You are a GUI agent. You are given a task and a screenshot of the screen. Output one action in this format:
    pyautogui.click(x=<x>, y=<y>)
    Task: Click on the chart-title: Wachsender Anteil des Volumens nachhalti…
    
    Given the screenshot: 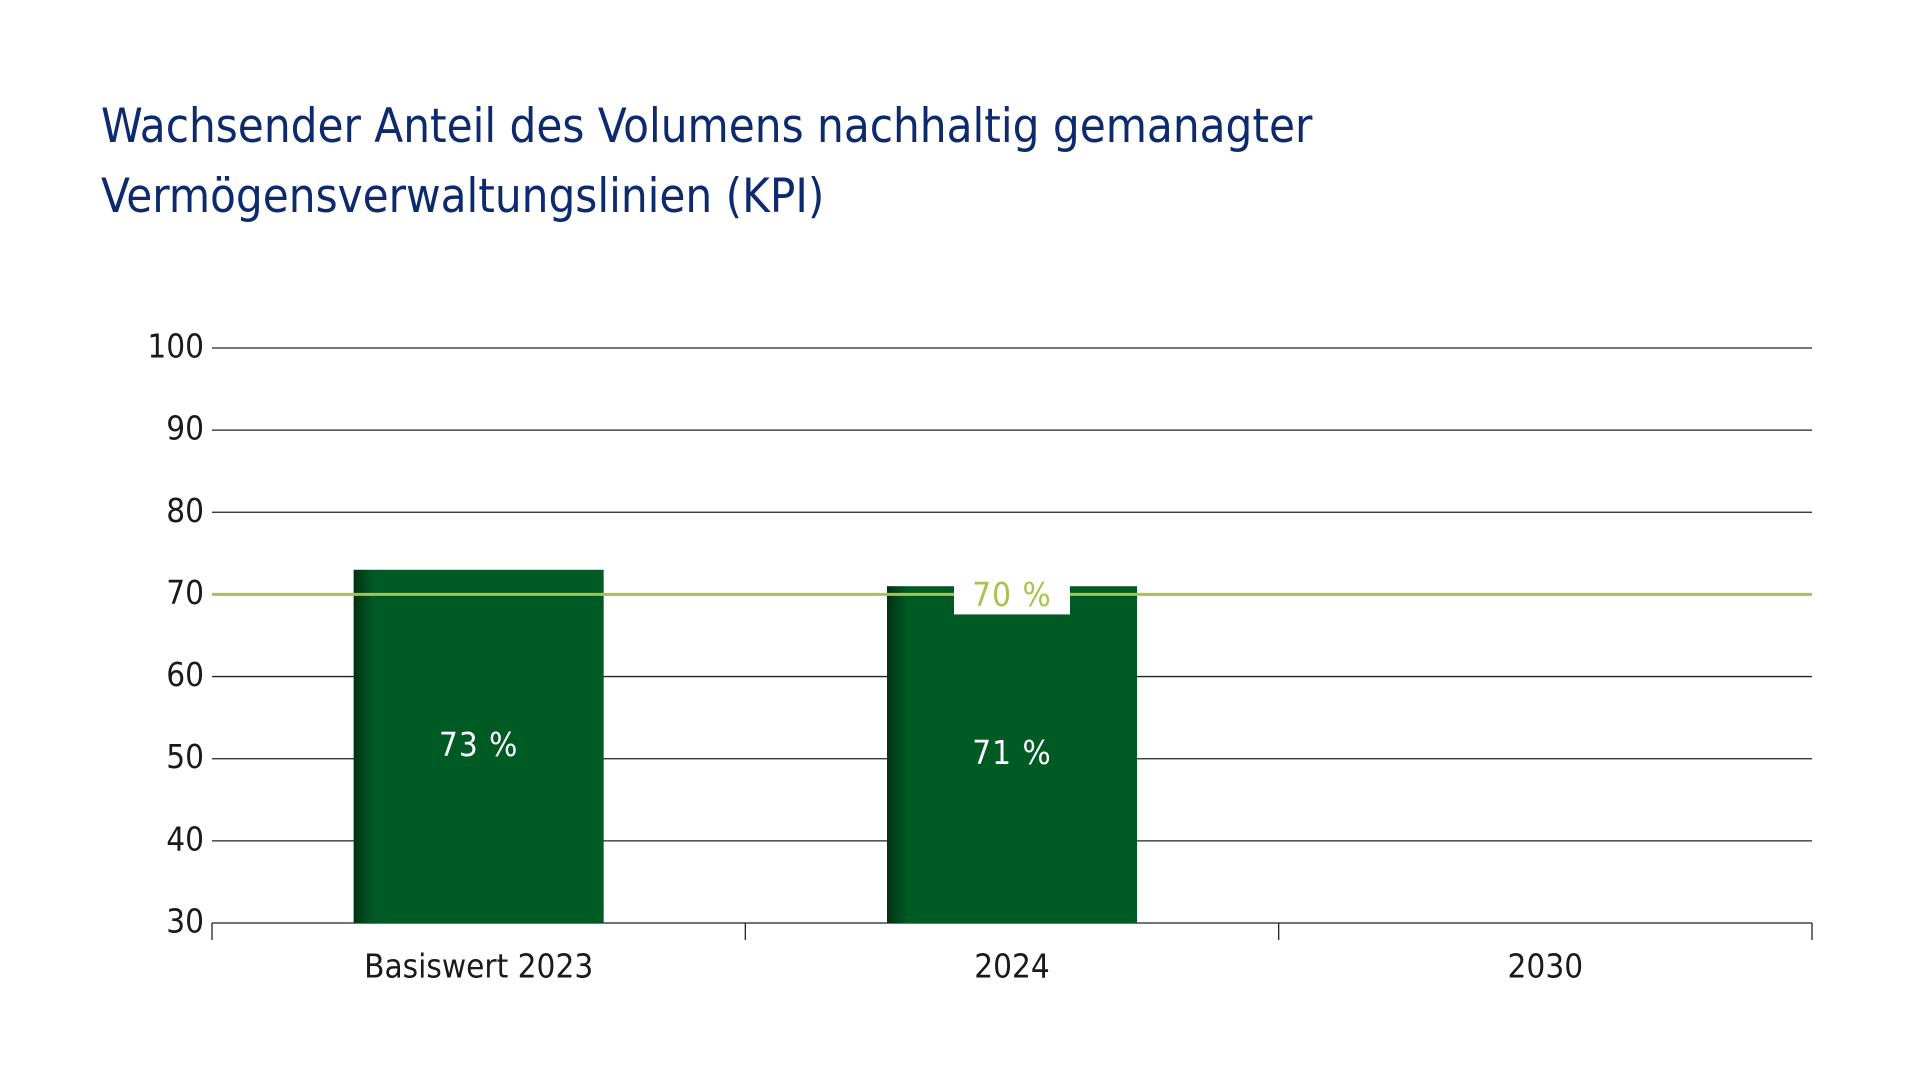 What is the action you would take?
    pyautogui.click(x=707, y=126)
    